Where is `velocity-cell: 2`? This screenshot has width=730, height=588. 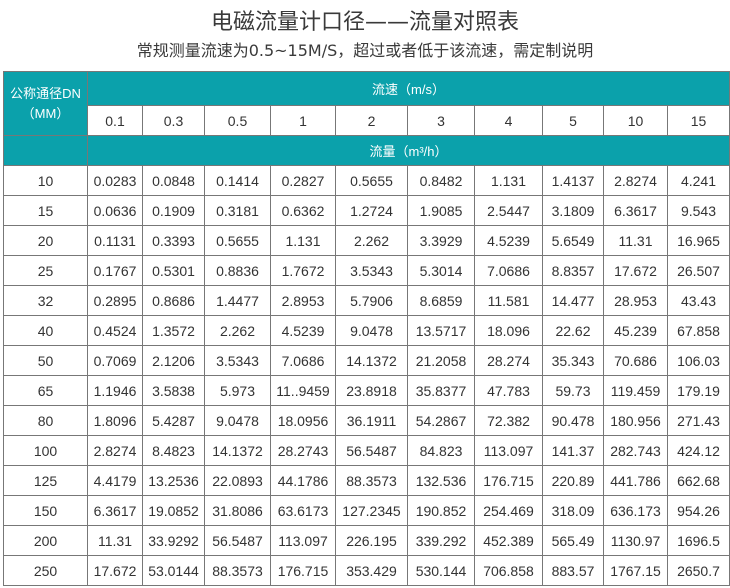
velocity-cell: 2 is located at coordinates (371, 120).